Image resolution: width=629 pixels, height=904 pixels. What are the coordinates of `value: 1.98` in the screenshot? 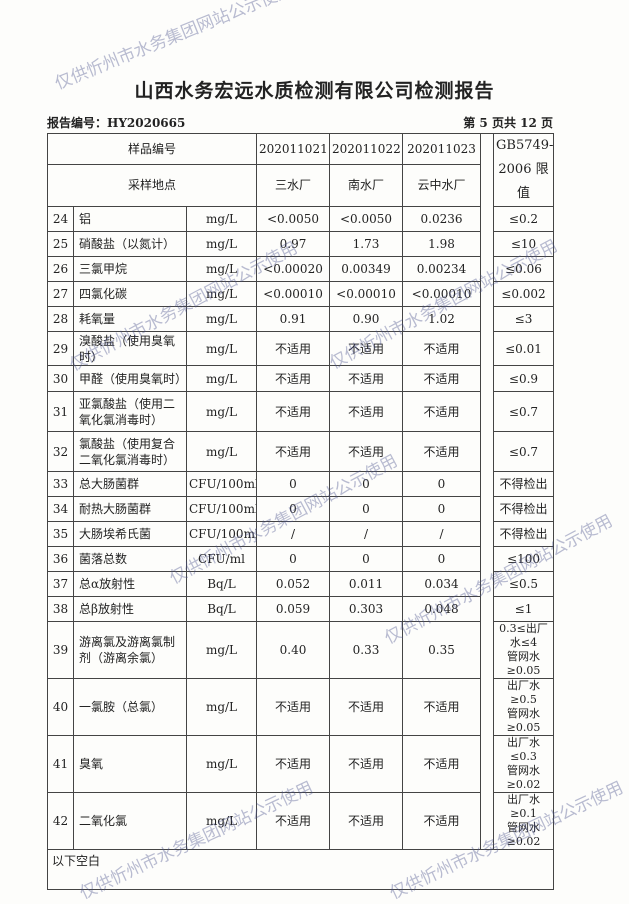 It's located at (441, 244).